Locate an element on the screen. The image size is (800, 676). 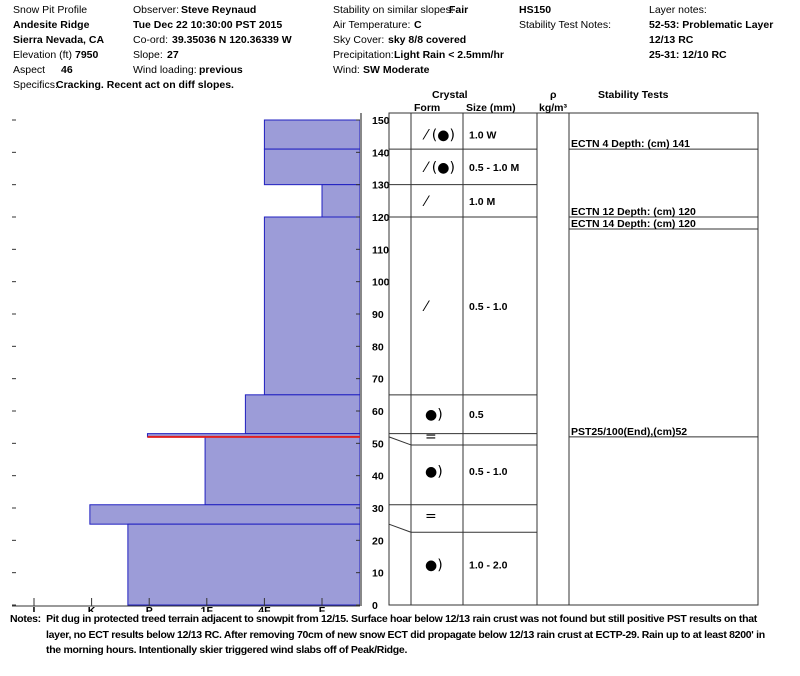
elevation: 7950 is located at coordinates (87, 55).